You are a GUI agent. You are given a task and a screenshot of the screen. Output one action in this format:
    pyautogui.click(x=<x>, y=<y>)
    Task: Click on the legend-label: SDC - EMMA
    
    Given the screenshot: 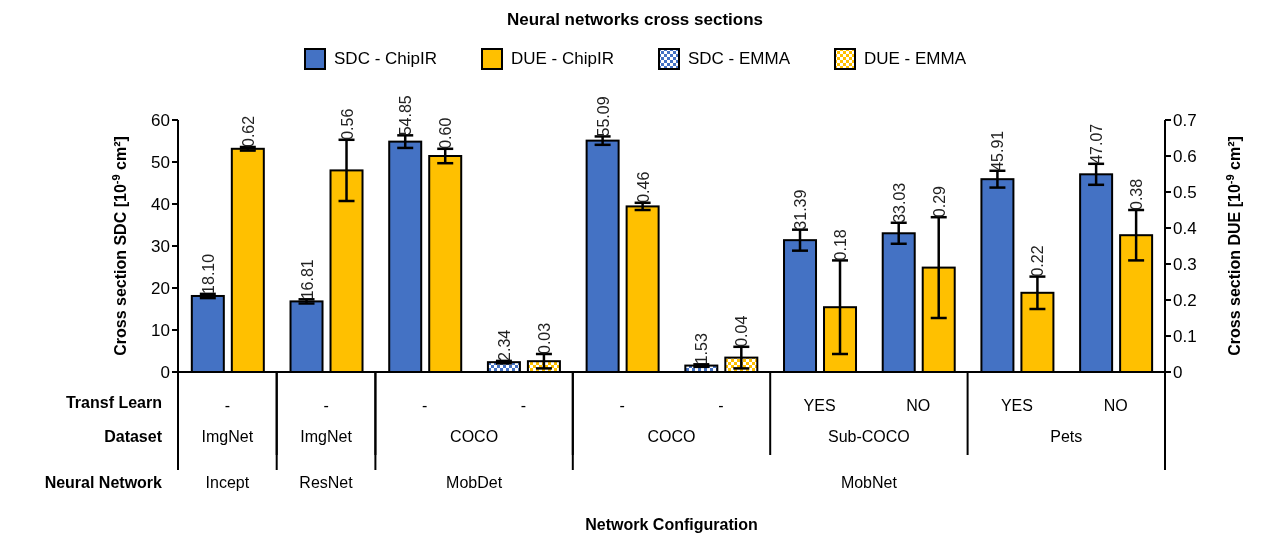 What is the action you would take?
    pyautogui.click(x=738, y=59)
    